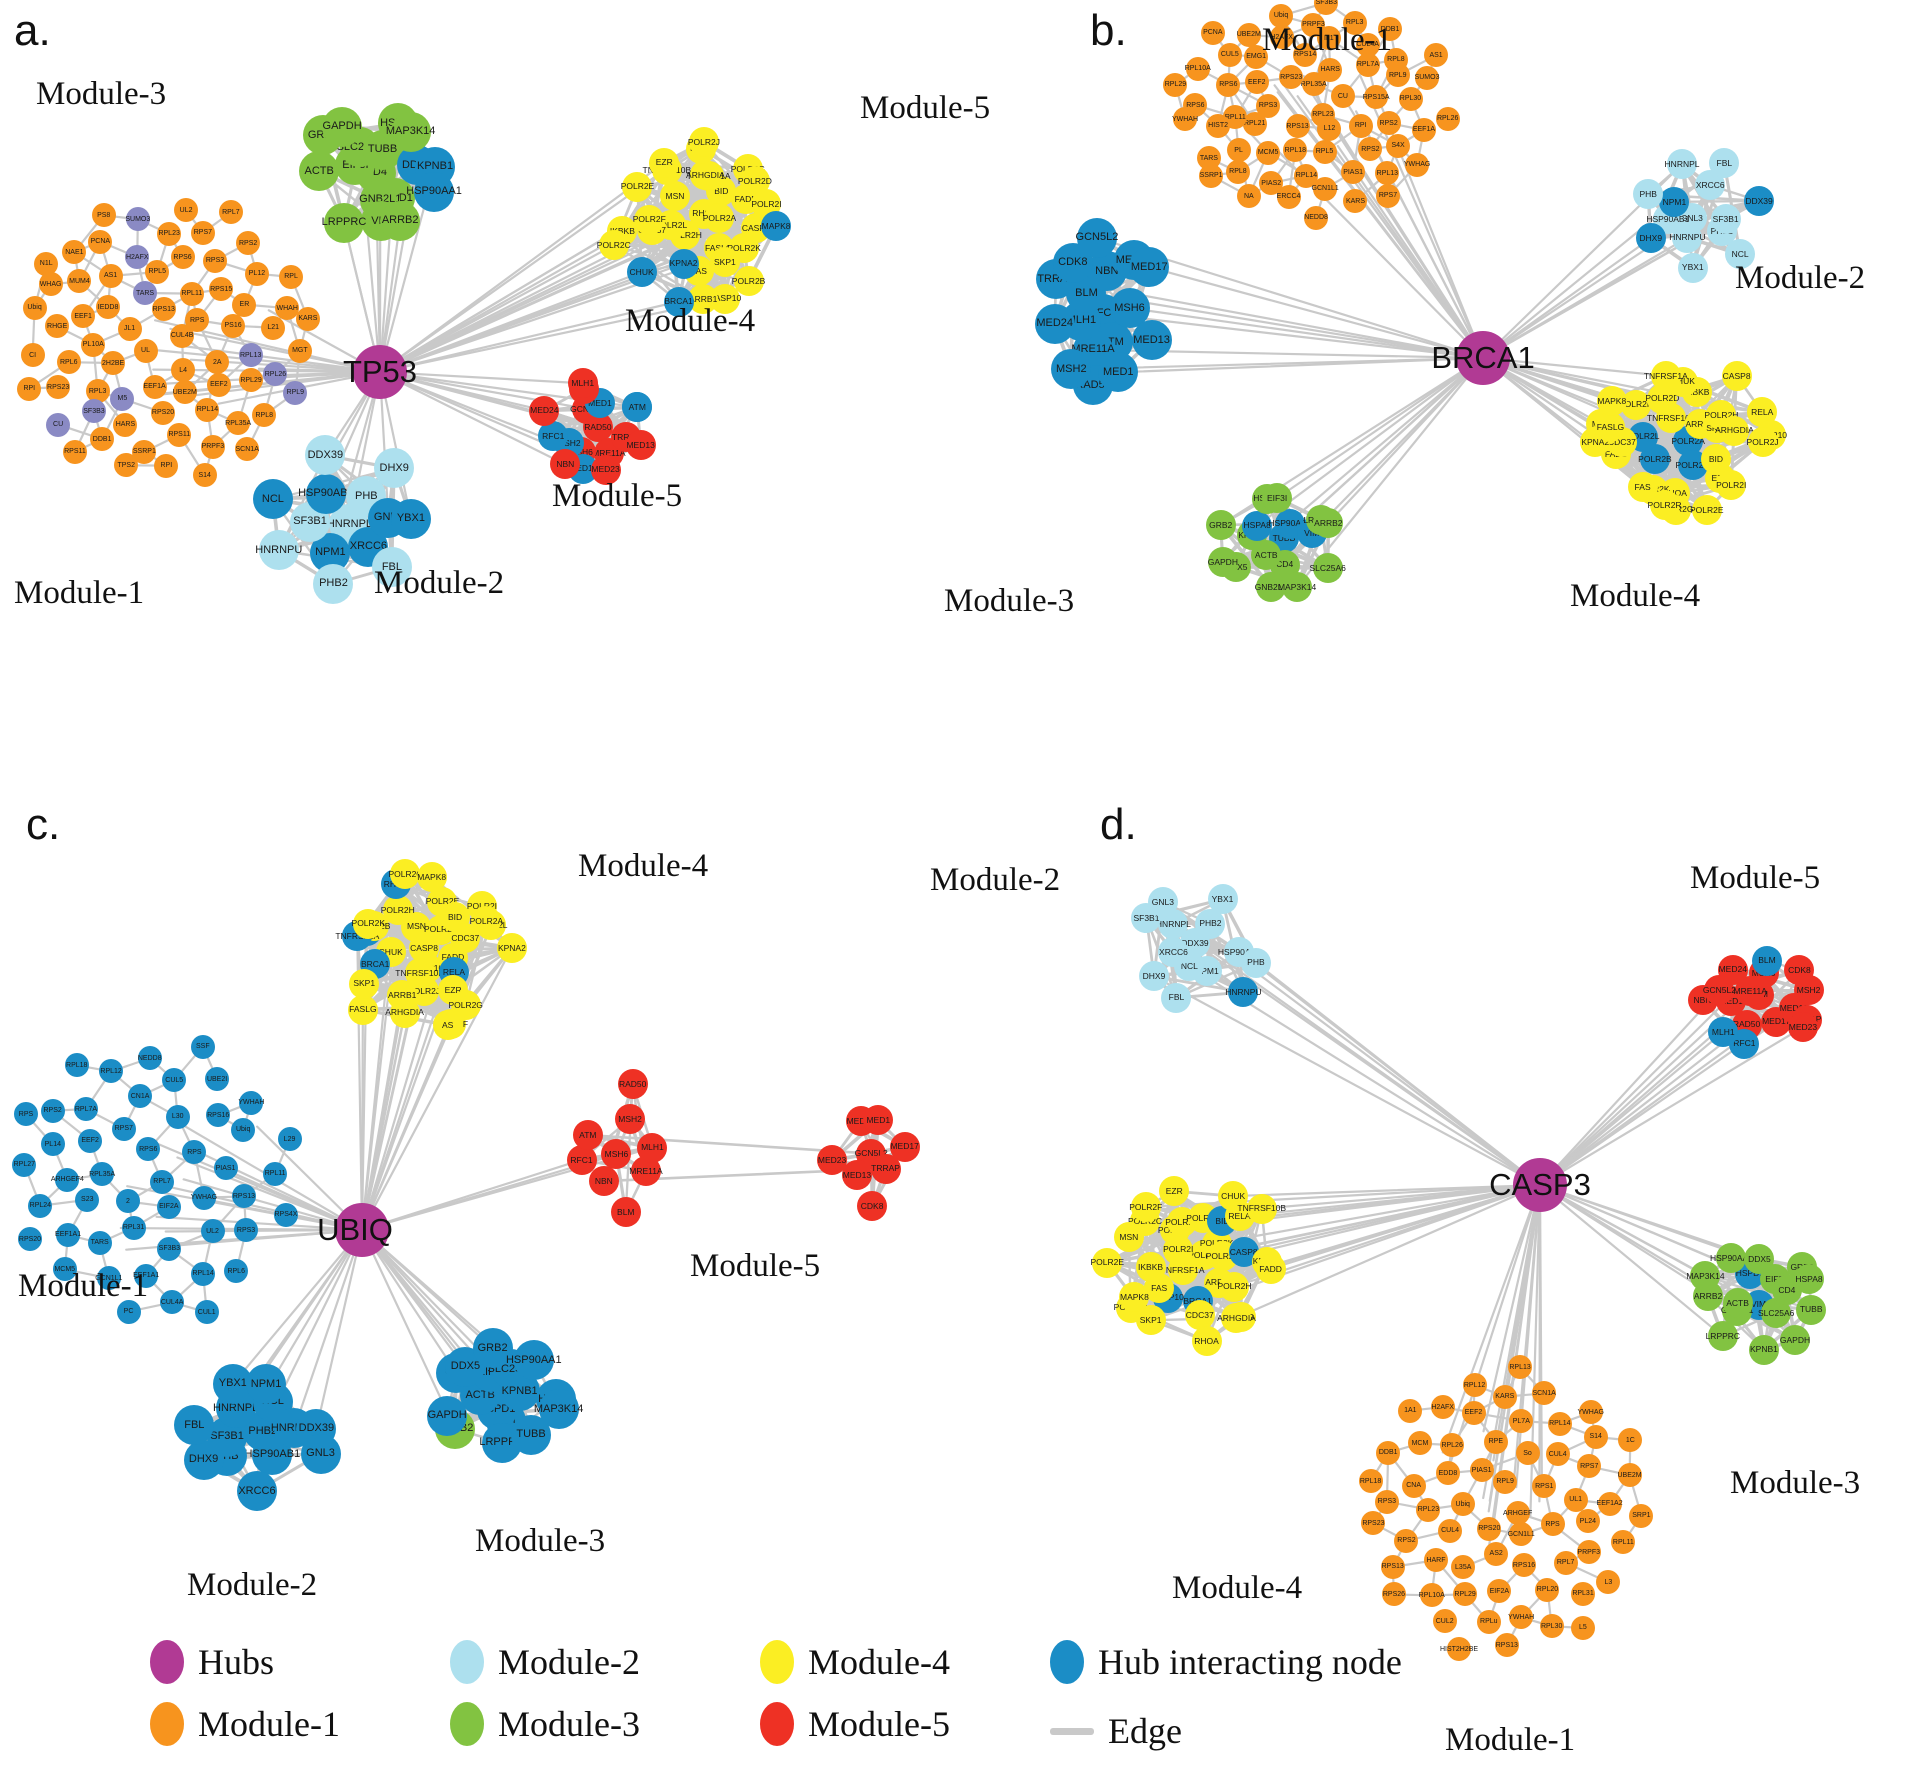  I want to click on c-m4-node-polr2a: POLR2A, so click(486, 921).